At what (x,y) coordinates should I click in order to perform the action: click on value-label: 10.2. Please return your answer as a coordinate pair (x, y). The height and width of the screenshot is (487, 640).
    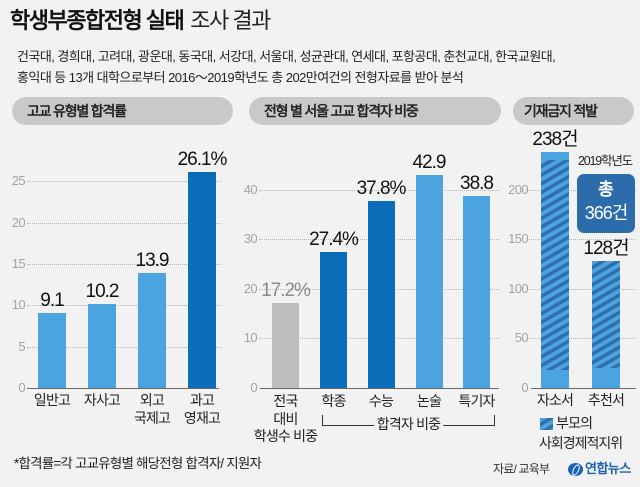
    Looking at the image, I should click on (102, 291).